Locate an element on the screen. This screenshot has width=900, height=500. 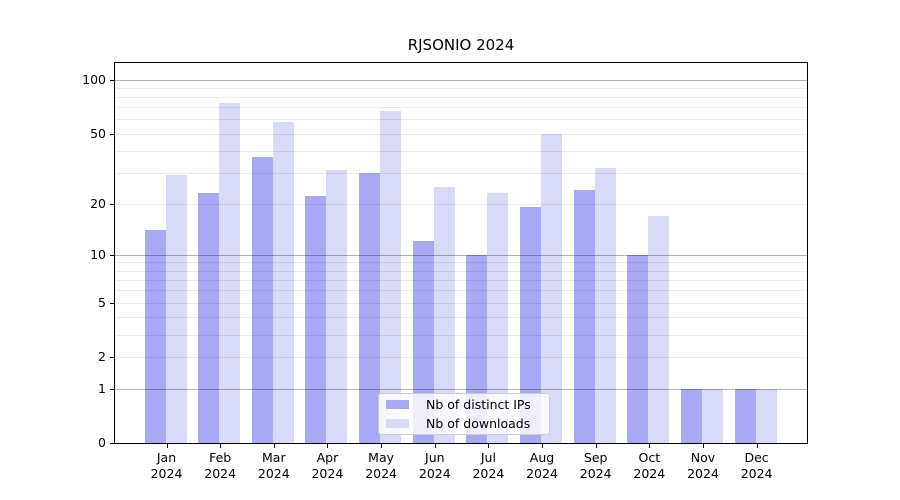
legend-row-downloads: Nb of downloads is located at coordinates (464, 424).